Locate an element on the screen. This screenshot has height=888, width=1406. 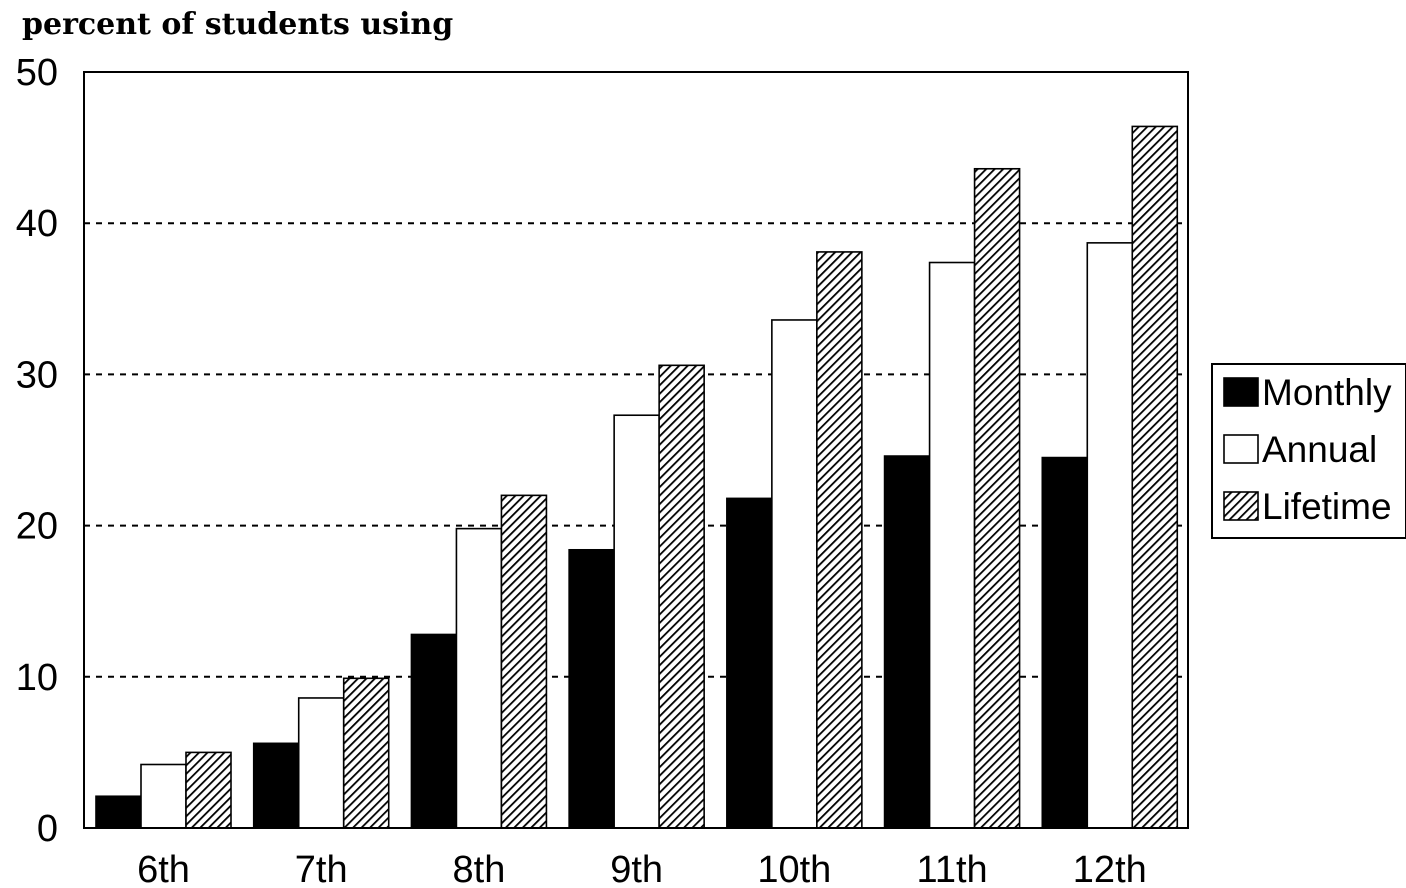
bar-monthly-9th is located at coordinates (591, 688).